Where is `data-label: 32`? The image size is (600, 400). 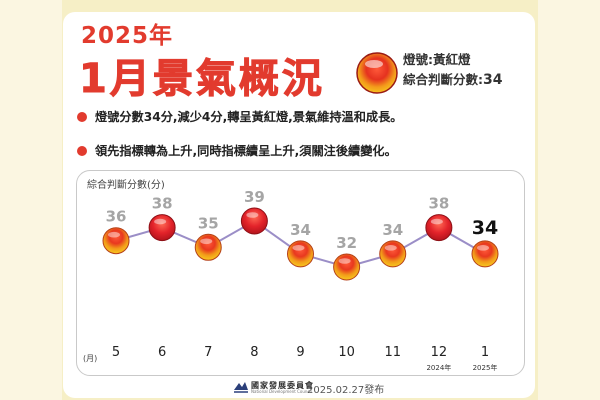
data-label: 32 is located at coordinates (346, 243).